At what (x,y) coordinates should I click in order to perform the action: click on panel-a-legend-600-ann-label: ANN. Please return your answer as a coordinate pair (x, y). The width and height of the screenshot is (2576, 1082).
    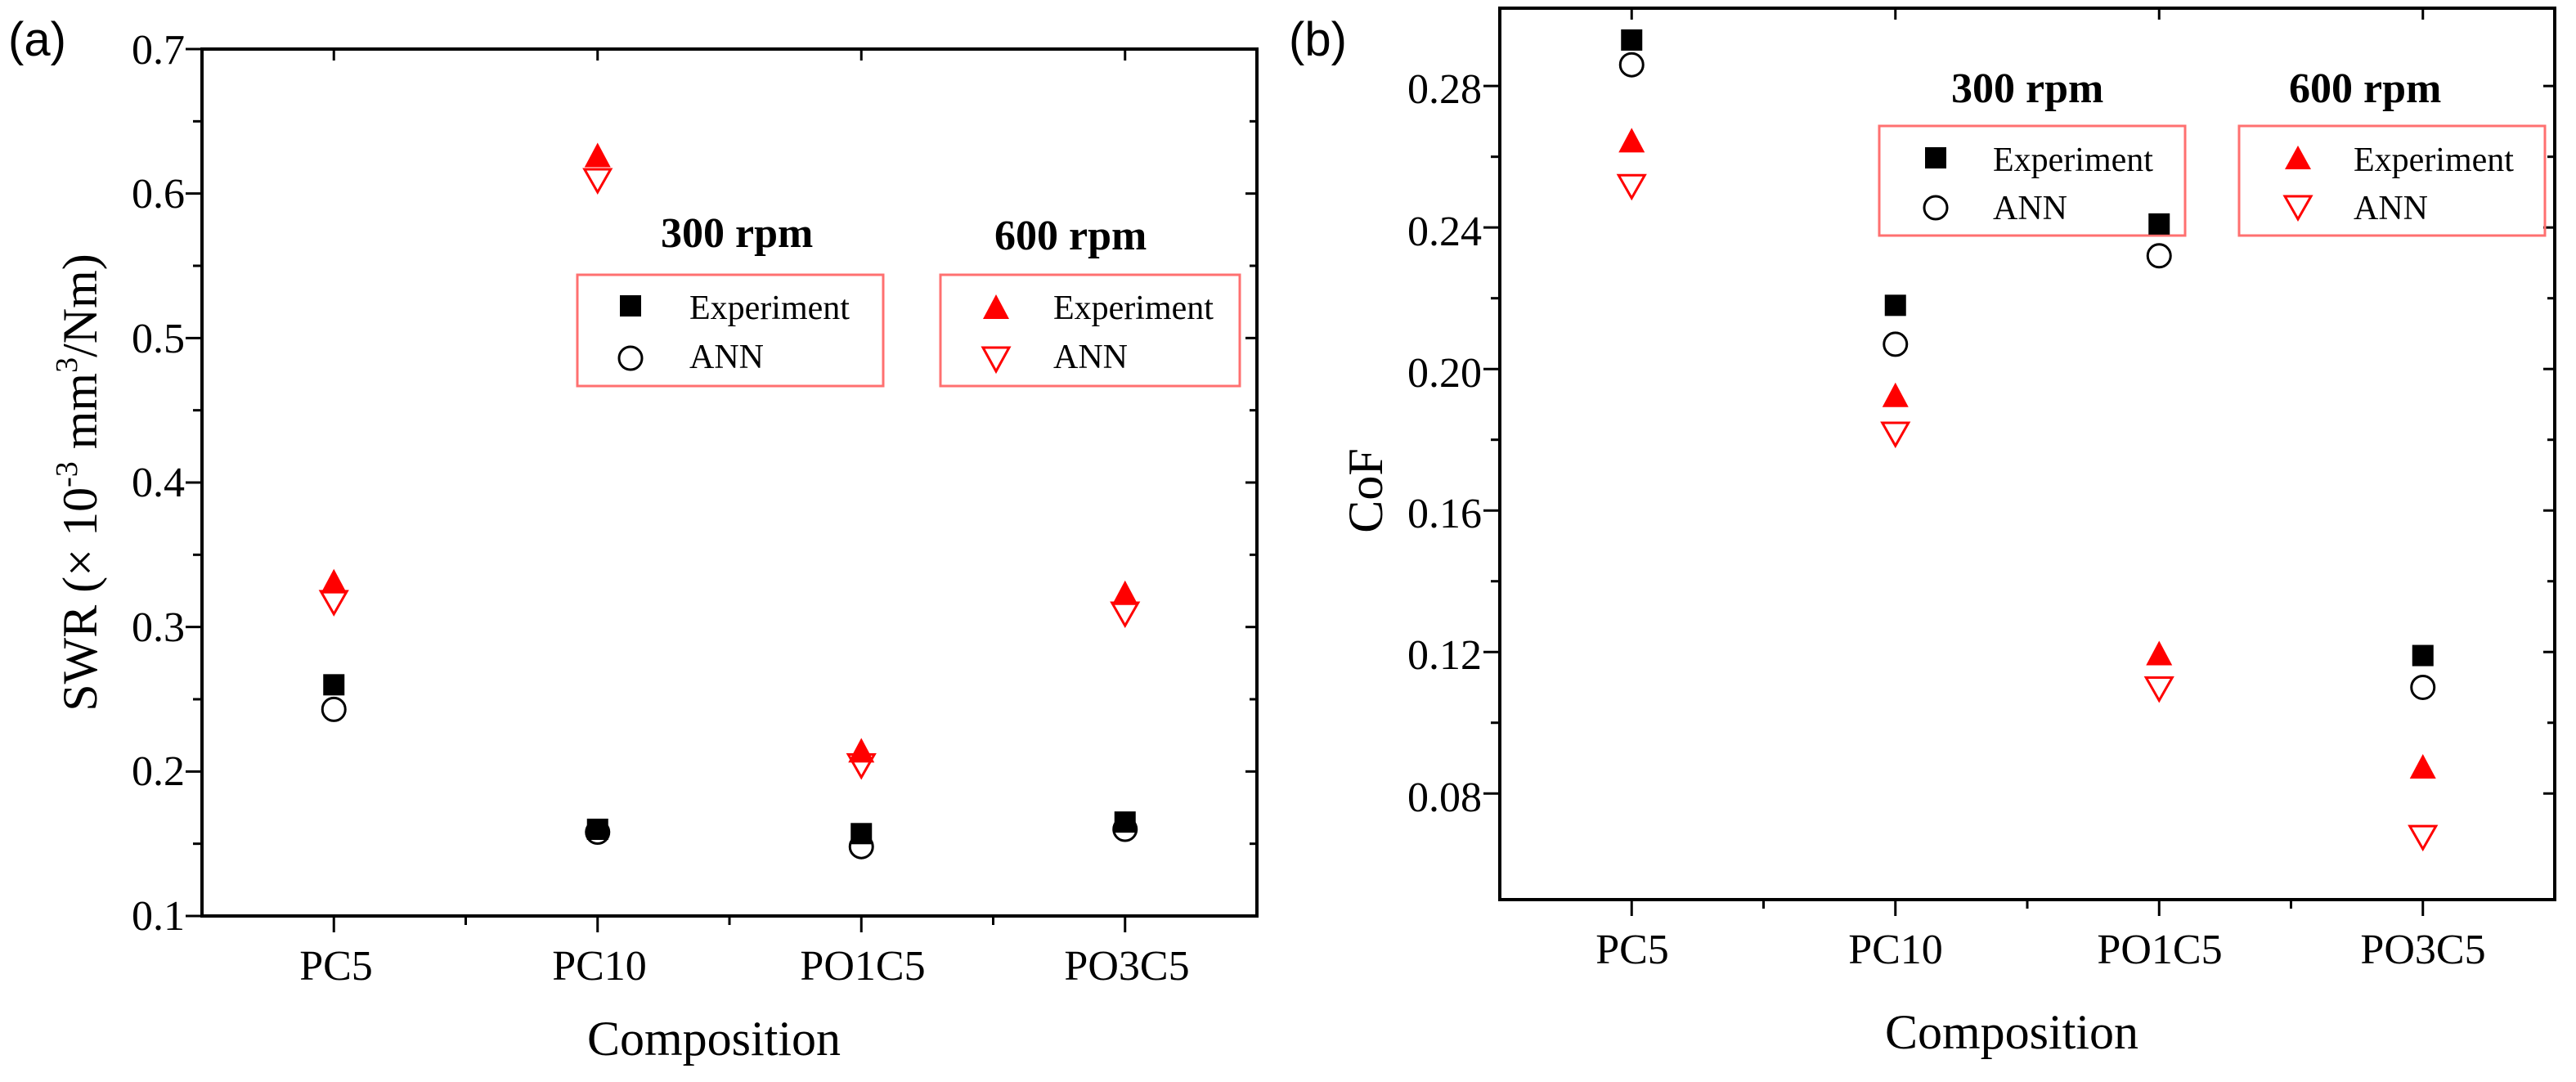
    Looking at the image, I should click on (1090, 357).